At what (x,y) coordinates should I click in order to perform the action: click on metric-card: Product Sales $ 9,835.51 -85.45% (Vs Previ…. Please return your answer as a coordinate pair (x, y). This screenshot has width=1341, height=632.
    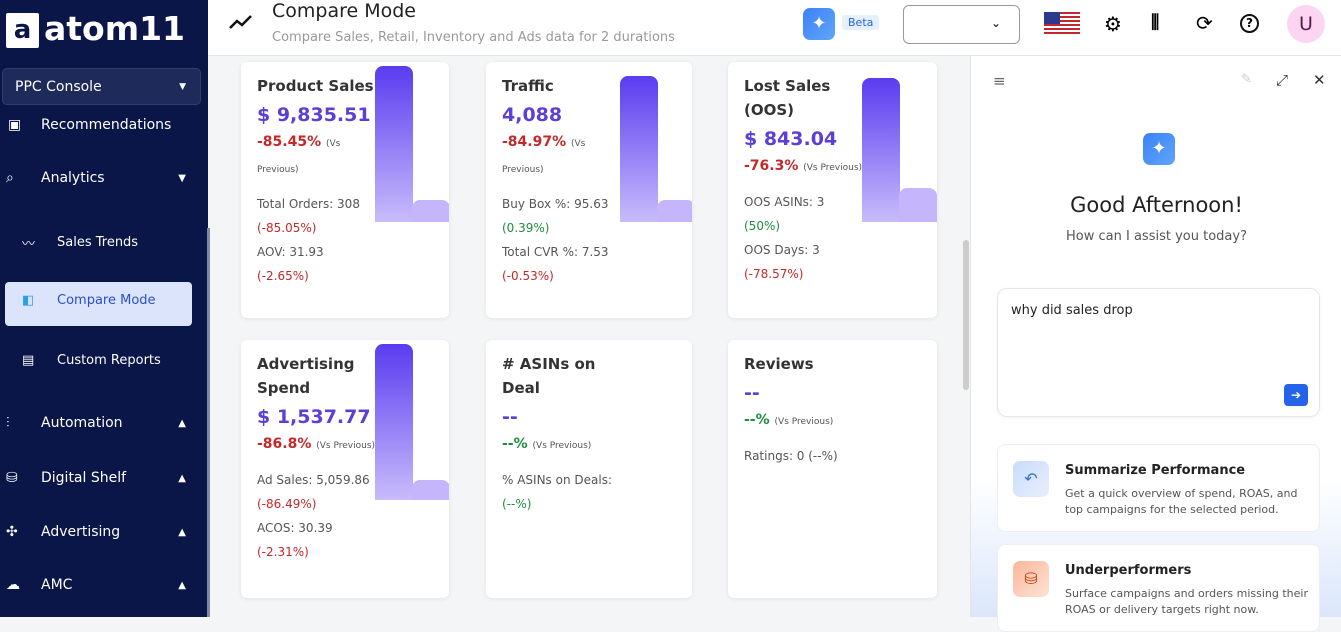
    Looking at the image, I should click on (345, 190).